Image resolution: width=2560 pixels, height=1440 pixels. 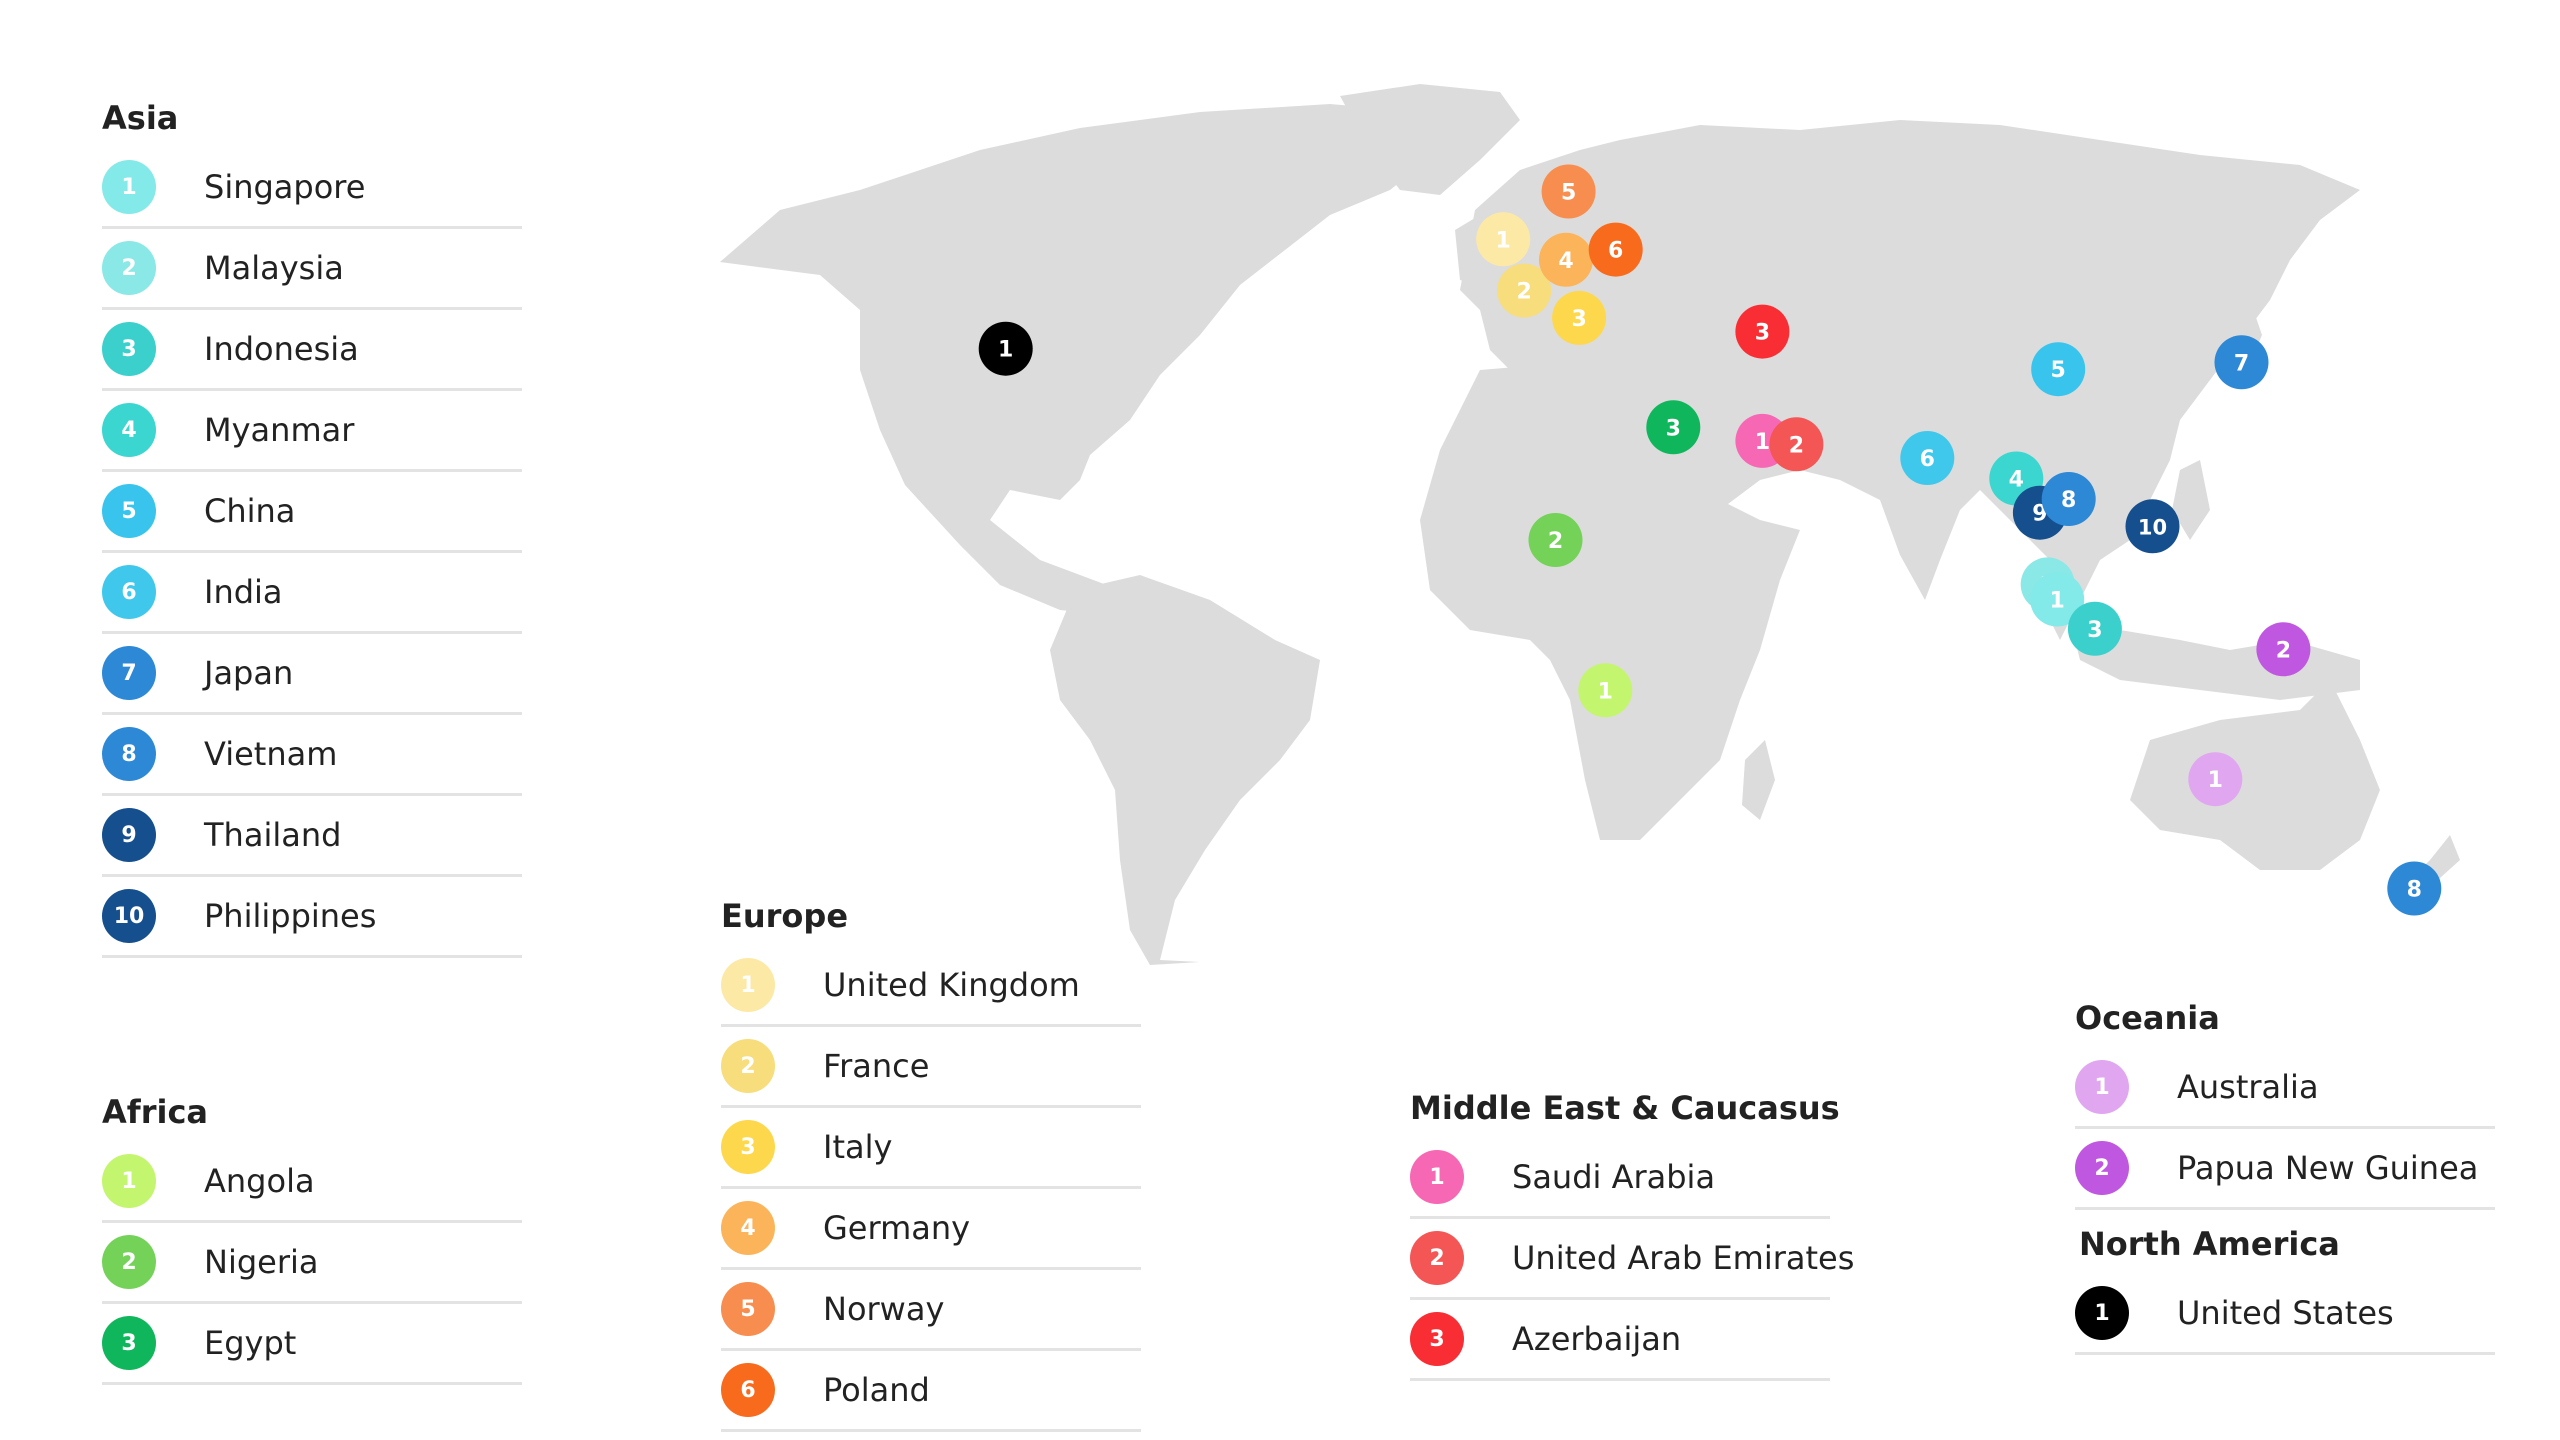 I want to click on legend-label: Myanmar, so click(x=279, y=430).